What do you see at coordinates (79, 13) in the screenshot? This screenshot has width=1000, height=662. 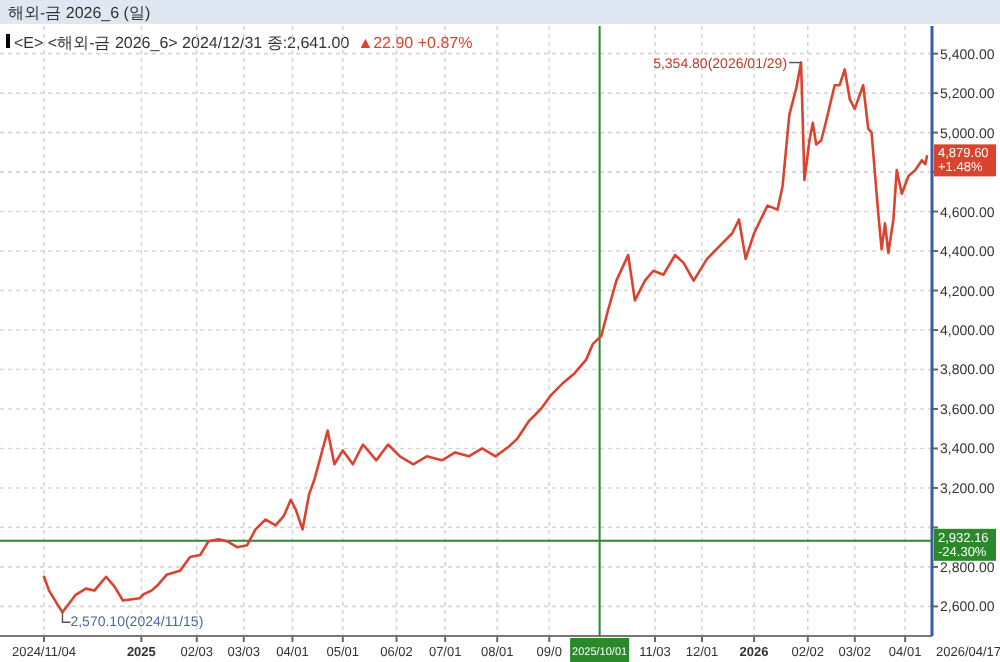 I see `chart-title: 해외-금 2026_6 (일)` at bounding box center [79, 13].